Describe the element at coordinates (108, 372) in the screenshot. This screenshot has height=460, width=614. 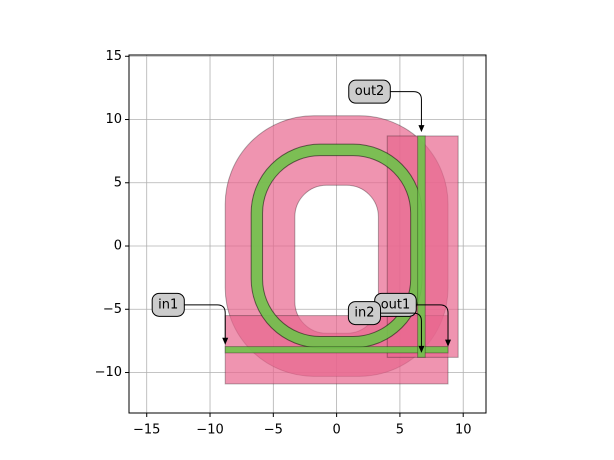
I see `y-tick-label: −10` at that location.